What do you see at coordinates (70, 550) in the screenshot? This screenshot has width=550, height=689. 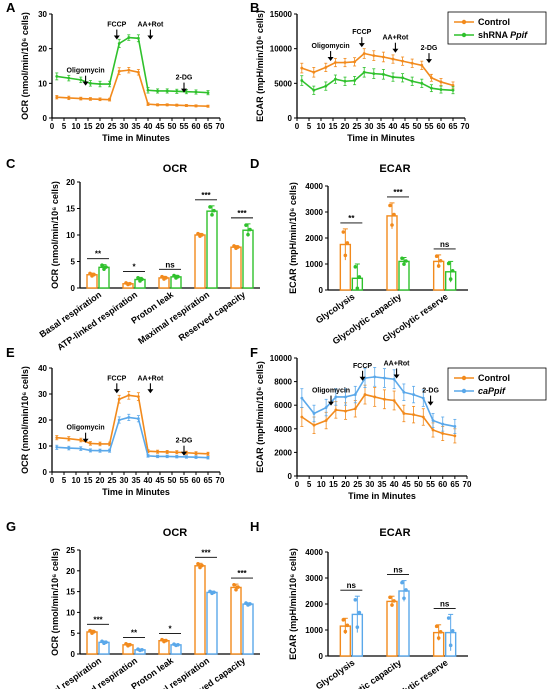 I see `y-tick-label: 25` at bounding box center [70, 550].